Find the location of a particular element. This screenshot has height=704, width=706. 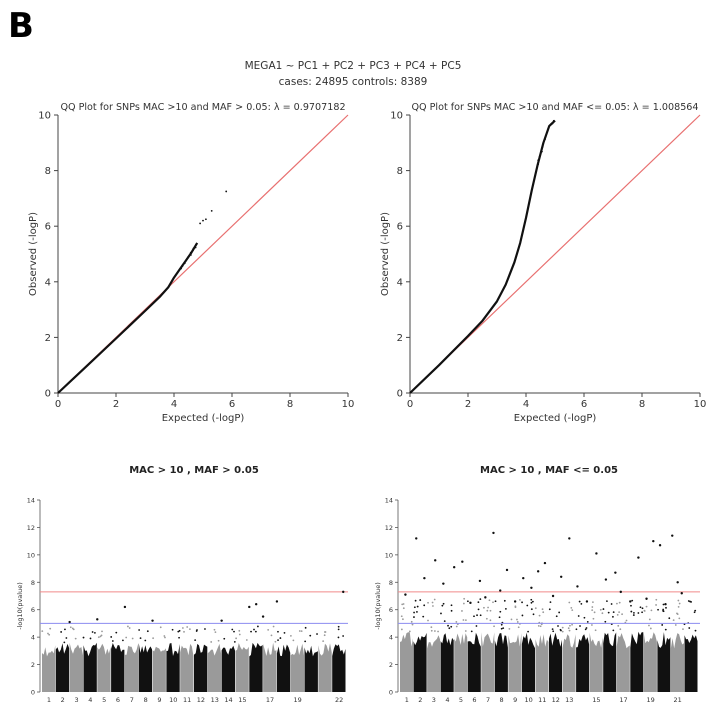

chromosome-label: 1 is located at coordinates (407, 700).